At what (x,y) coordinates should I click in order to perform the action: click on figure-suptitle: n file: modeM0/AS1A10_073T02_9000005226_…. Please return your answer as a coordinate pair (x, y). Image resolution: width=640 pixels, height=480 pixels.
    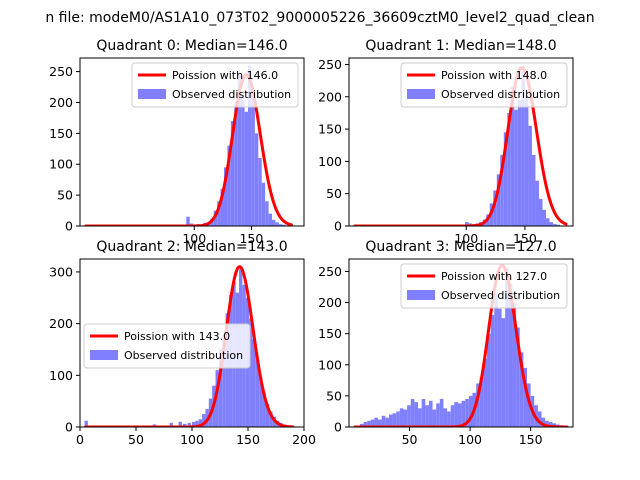
    Looking at the image, I should click on (319, 18).